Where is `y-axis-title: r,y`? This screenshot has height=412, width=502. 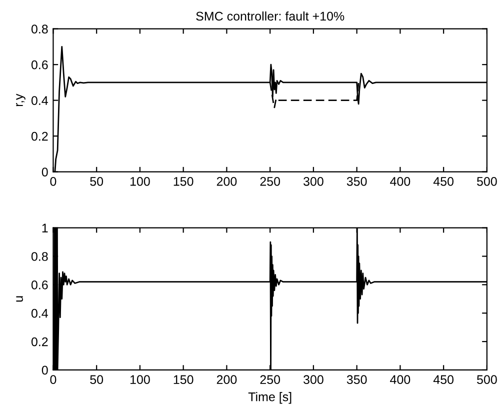 y-axis-title: r,y is located at coordinates (21, 100).